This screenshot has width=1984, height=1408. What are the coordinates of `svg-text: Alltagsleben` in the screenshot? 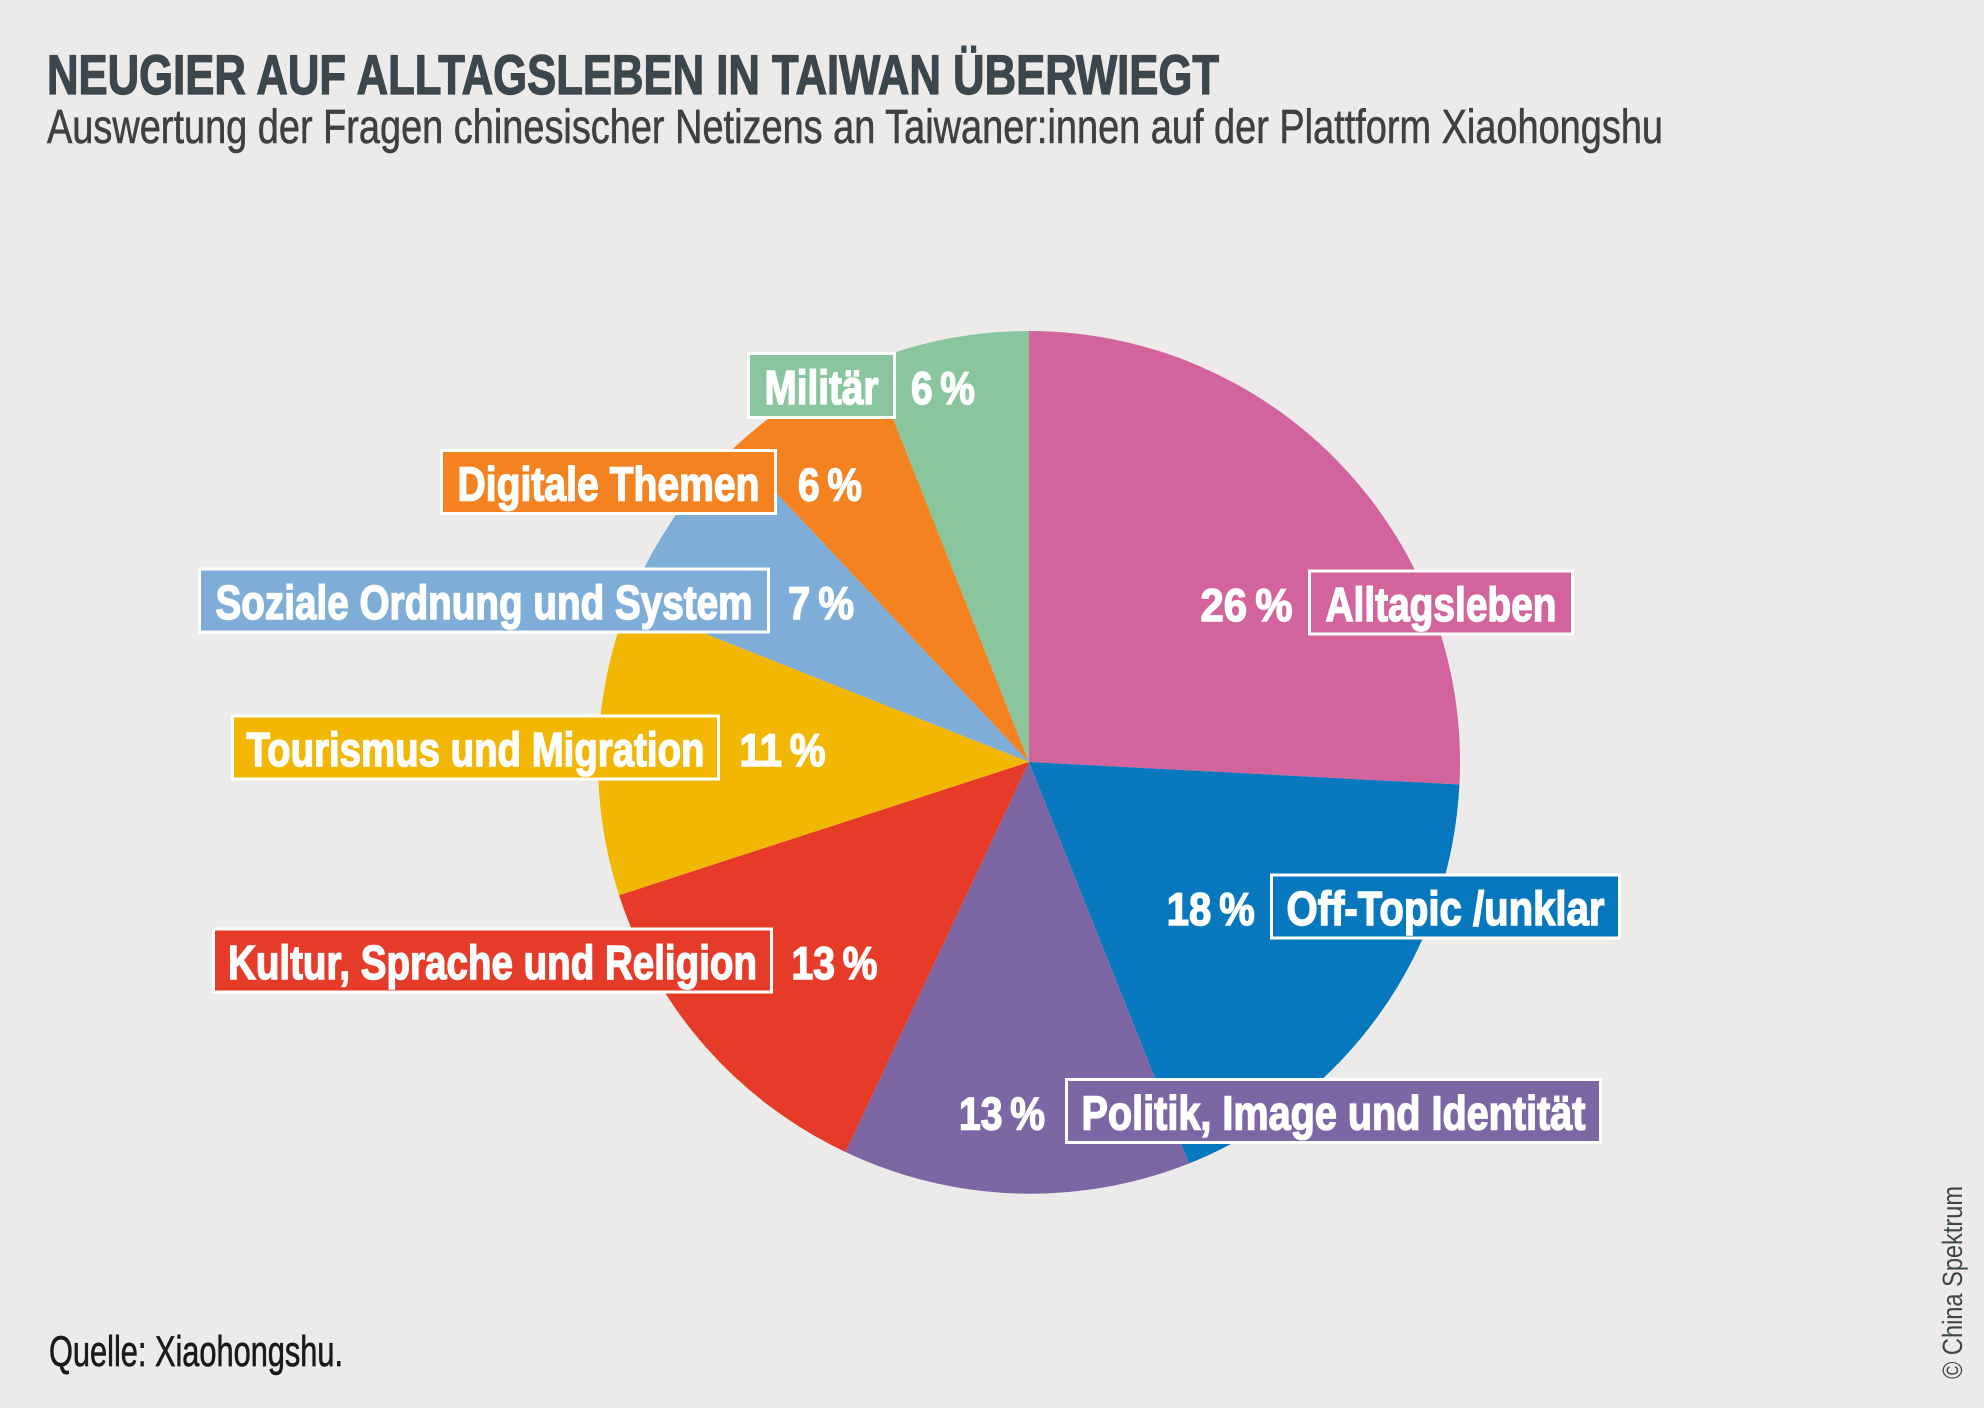 It's located at (1441, 605).